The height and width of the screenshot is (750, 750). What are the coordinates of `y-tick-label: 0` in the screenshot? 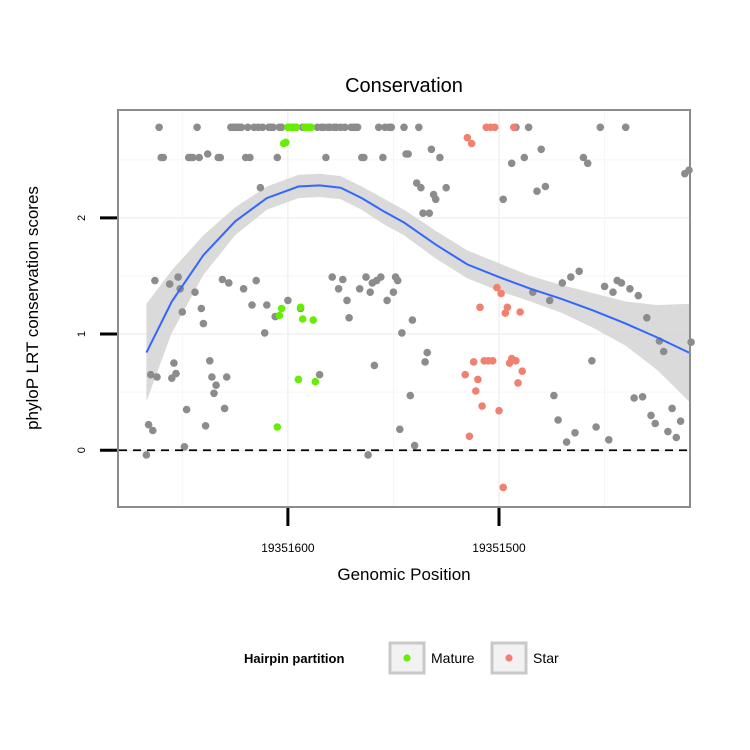 It's located at (82, 450).